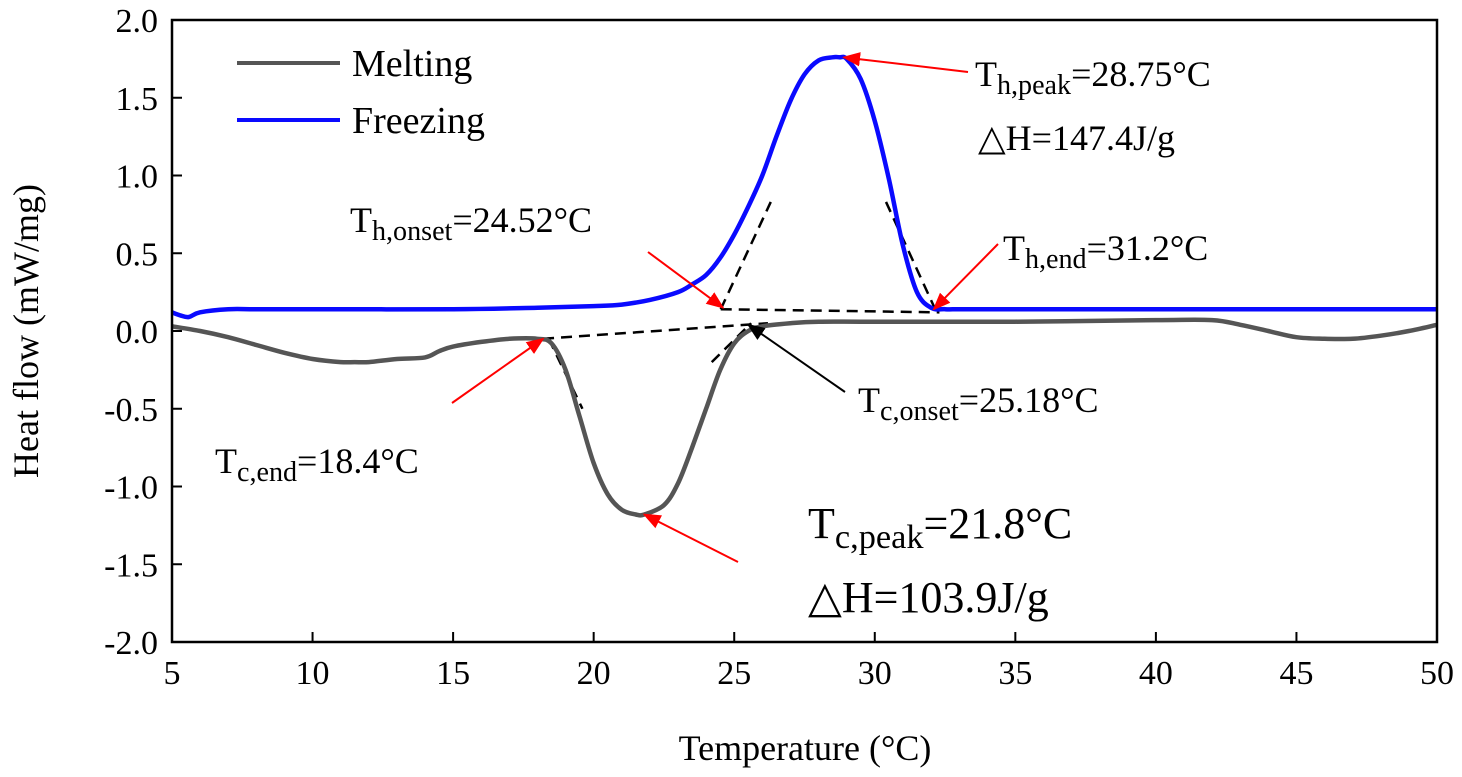  What do you see at coordinates (131, 565) in the screenshot?
I see `y-tick-label: -1.5` at bounding box center [131, 565].